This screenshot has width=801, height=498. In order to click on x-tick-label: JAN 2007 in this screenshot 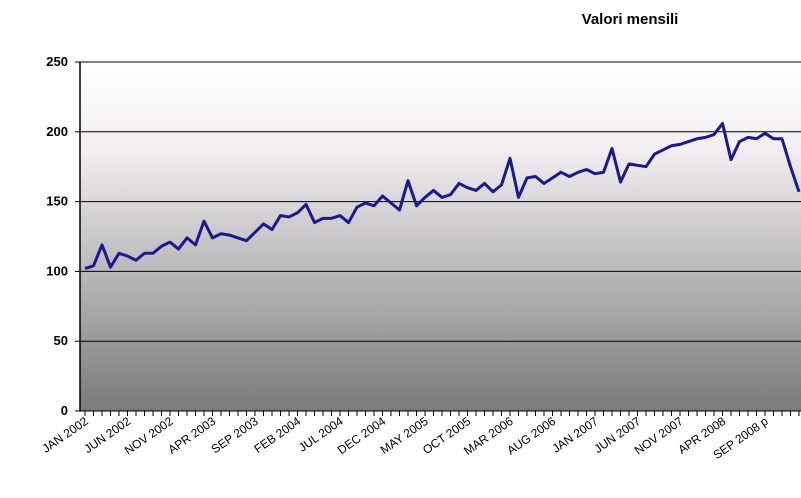, I will do `click(575, 435)`.